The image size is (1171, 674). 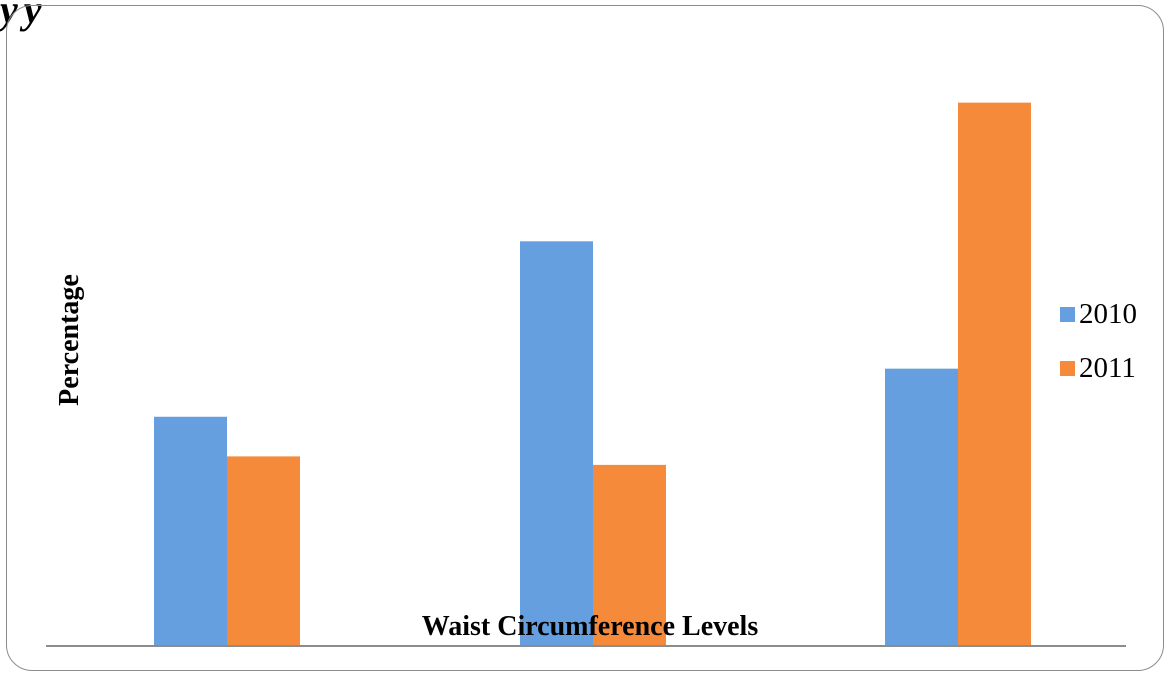 I want to click on legend-swatch-2010, so click(x=1067, y=314).